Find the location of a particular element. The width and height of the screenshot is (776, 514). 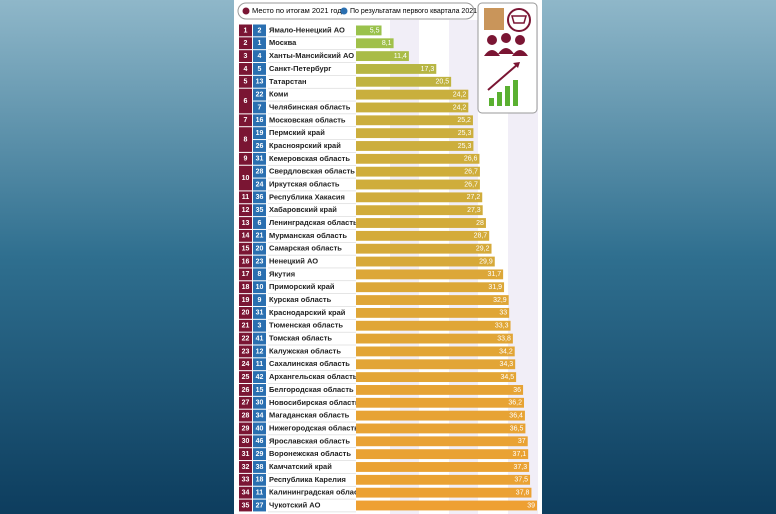

rank-2021: 20 is located at coordinates (246, 313).